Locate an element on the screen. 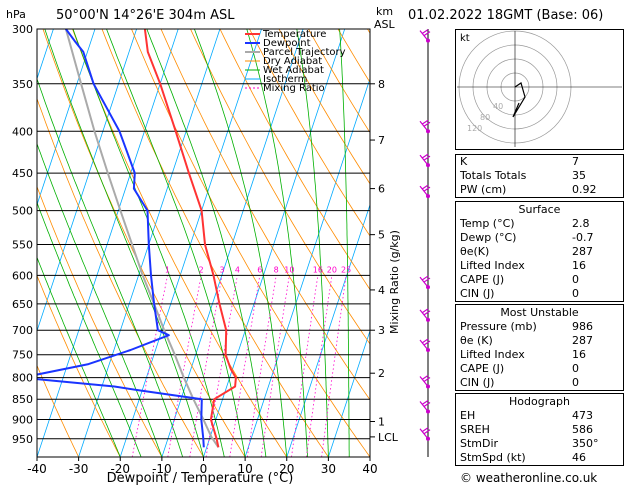 This screenshot has height=486, width=629. mixing-ratio-axis-title: Mixing Ratio (g/kg) is located at coordinates (394, 282).